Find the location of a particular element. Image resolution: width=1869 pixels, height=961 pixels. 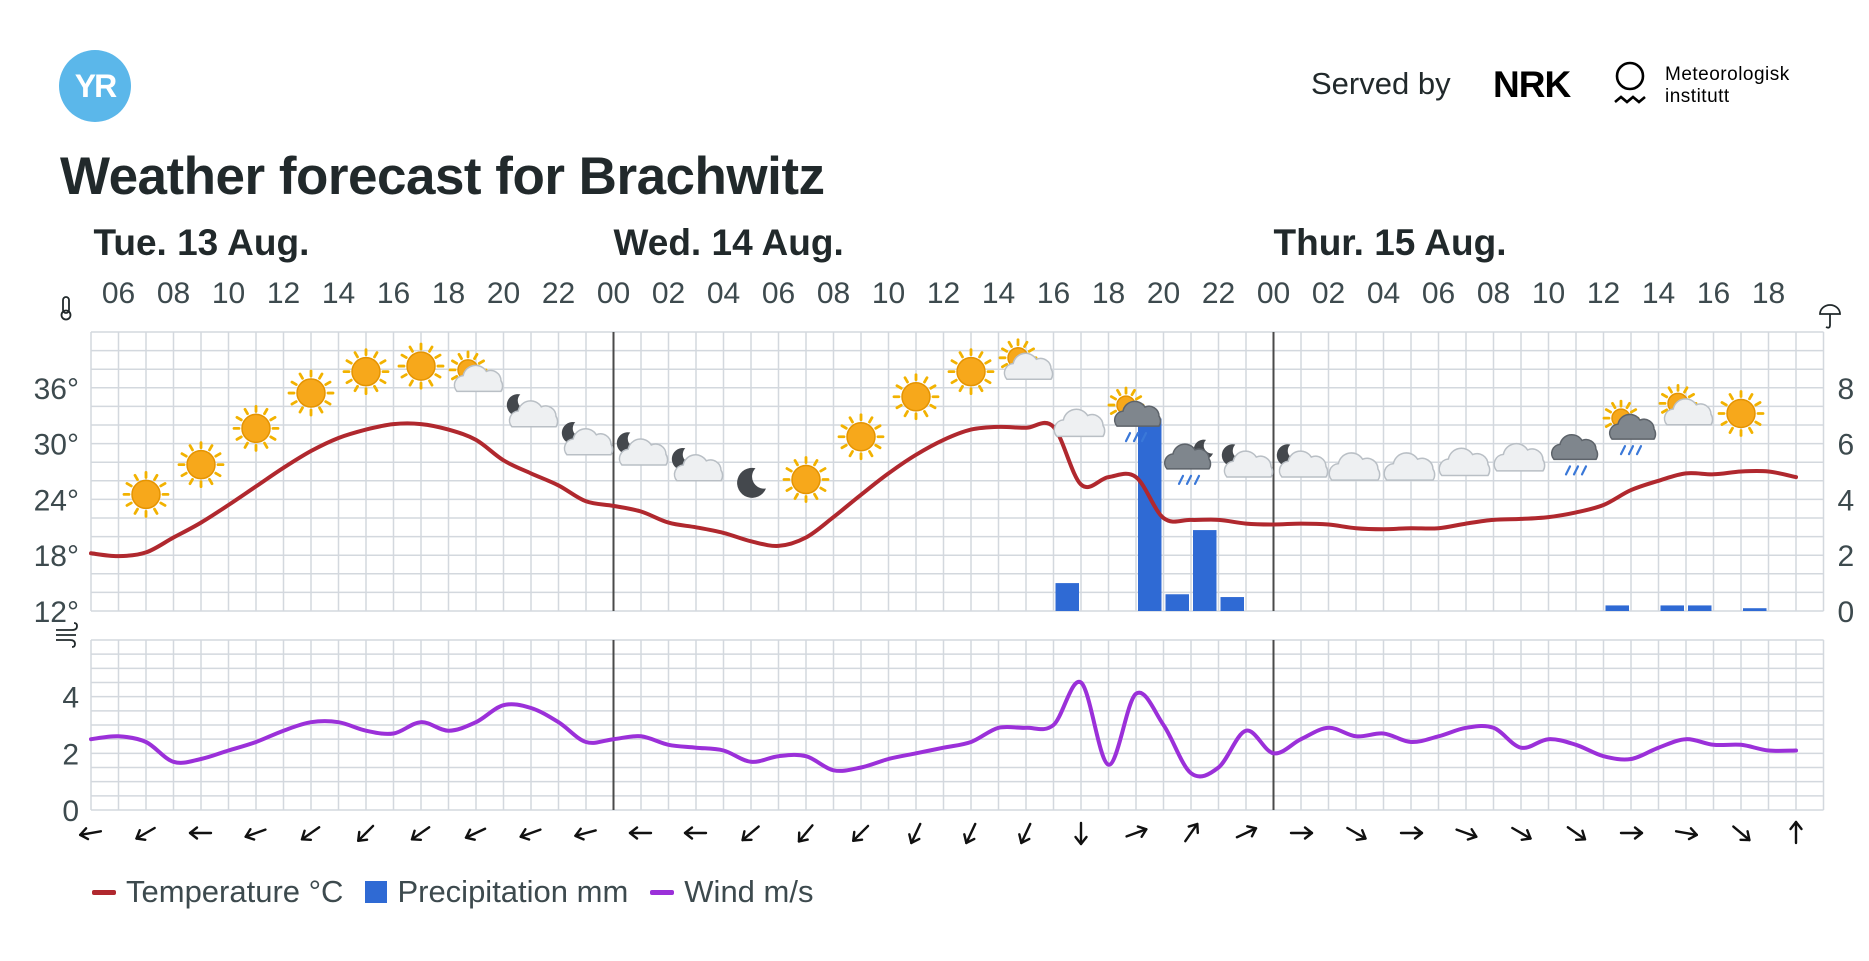

weather-symbol-moonrain-icon is located at coordinates (1188, 462).